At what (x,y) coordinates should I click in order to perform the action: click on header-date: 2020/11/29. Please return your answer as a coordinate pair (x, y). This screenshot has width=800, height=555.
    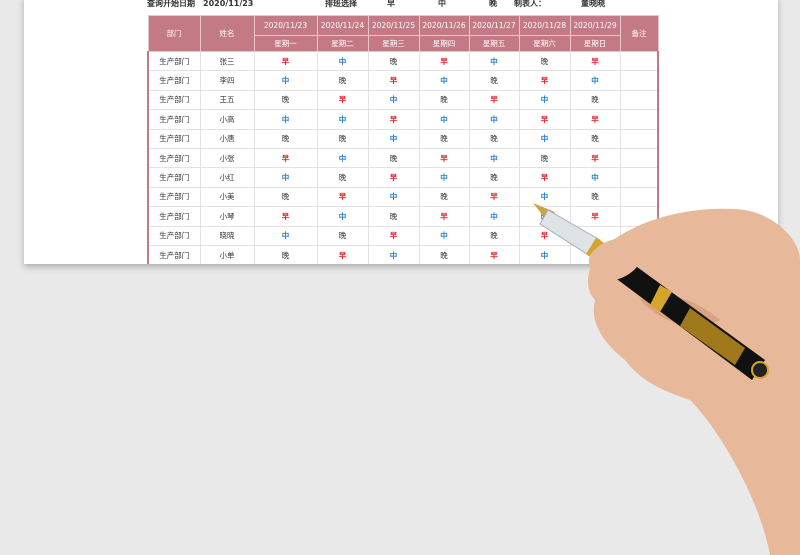
    Looking at the image, I should click on (595, 25).